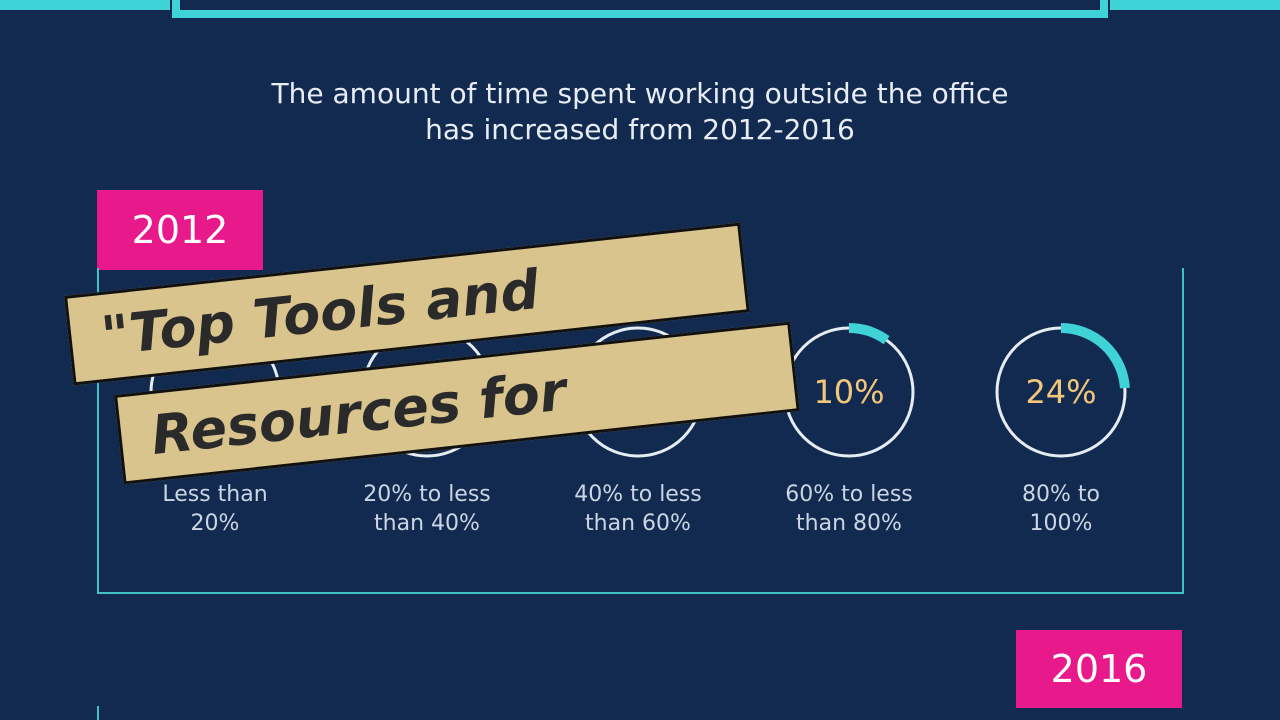  Describe the element at coordinates (427, 523) in the screenshot. I see `gauge-label-line-2: than 40%` at that location.